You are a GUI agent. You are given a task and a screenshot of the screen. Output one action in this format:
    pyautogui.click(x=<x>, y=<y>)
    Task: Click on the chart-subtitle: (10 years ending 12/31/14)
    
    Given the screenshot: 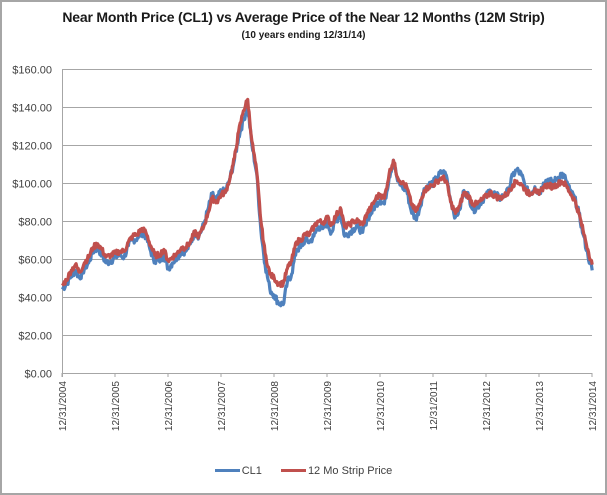 What is the action you would take?
    pyautogui.click(x=303, y=35)
    